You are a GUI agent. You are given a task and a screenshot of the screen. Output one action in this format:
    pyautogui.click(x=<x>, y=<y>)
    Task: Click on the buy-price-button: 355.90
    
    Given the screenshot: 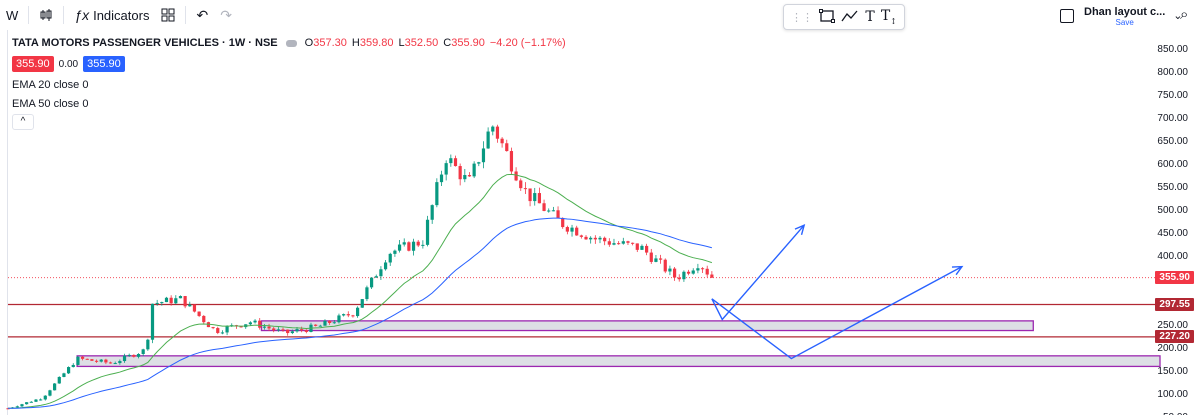 What is the action you would take?
    pyautogui.click(x=104, y=64)
    